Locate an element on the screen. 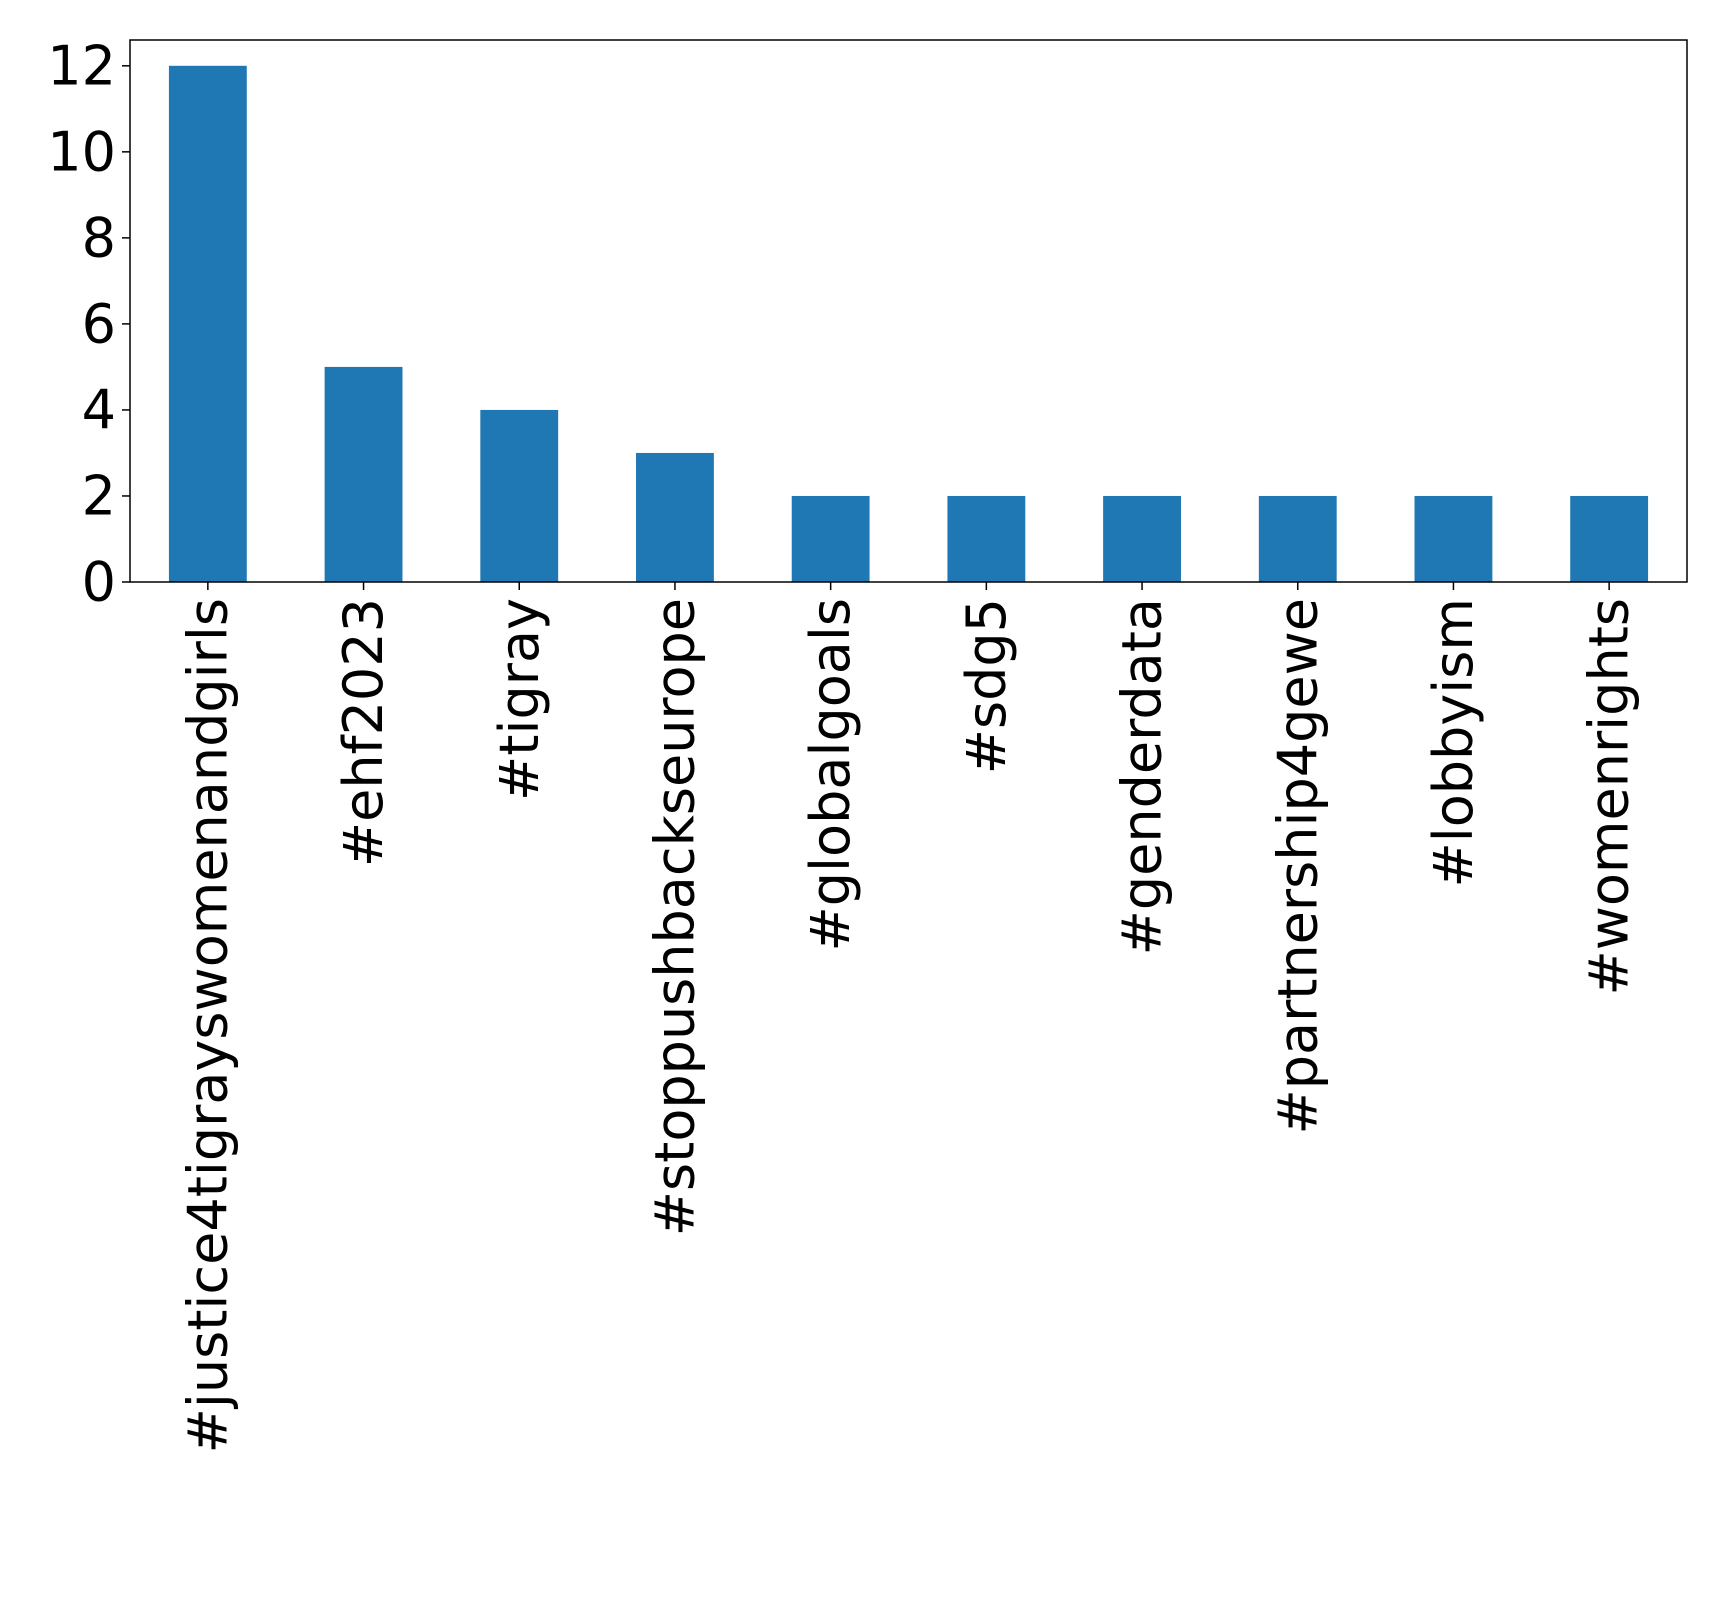 This screenshot has height=1618, width=1719. x-tick-label: #partnership4gewe is located at coordinates (1297, 866).